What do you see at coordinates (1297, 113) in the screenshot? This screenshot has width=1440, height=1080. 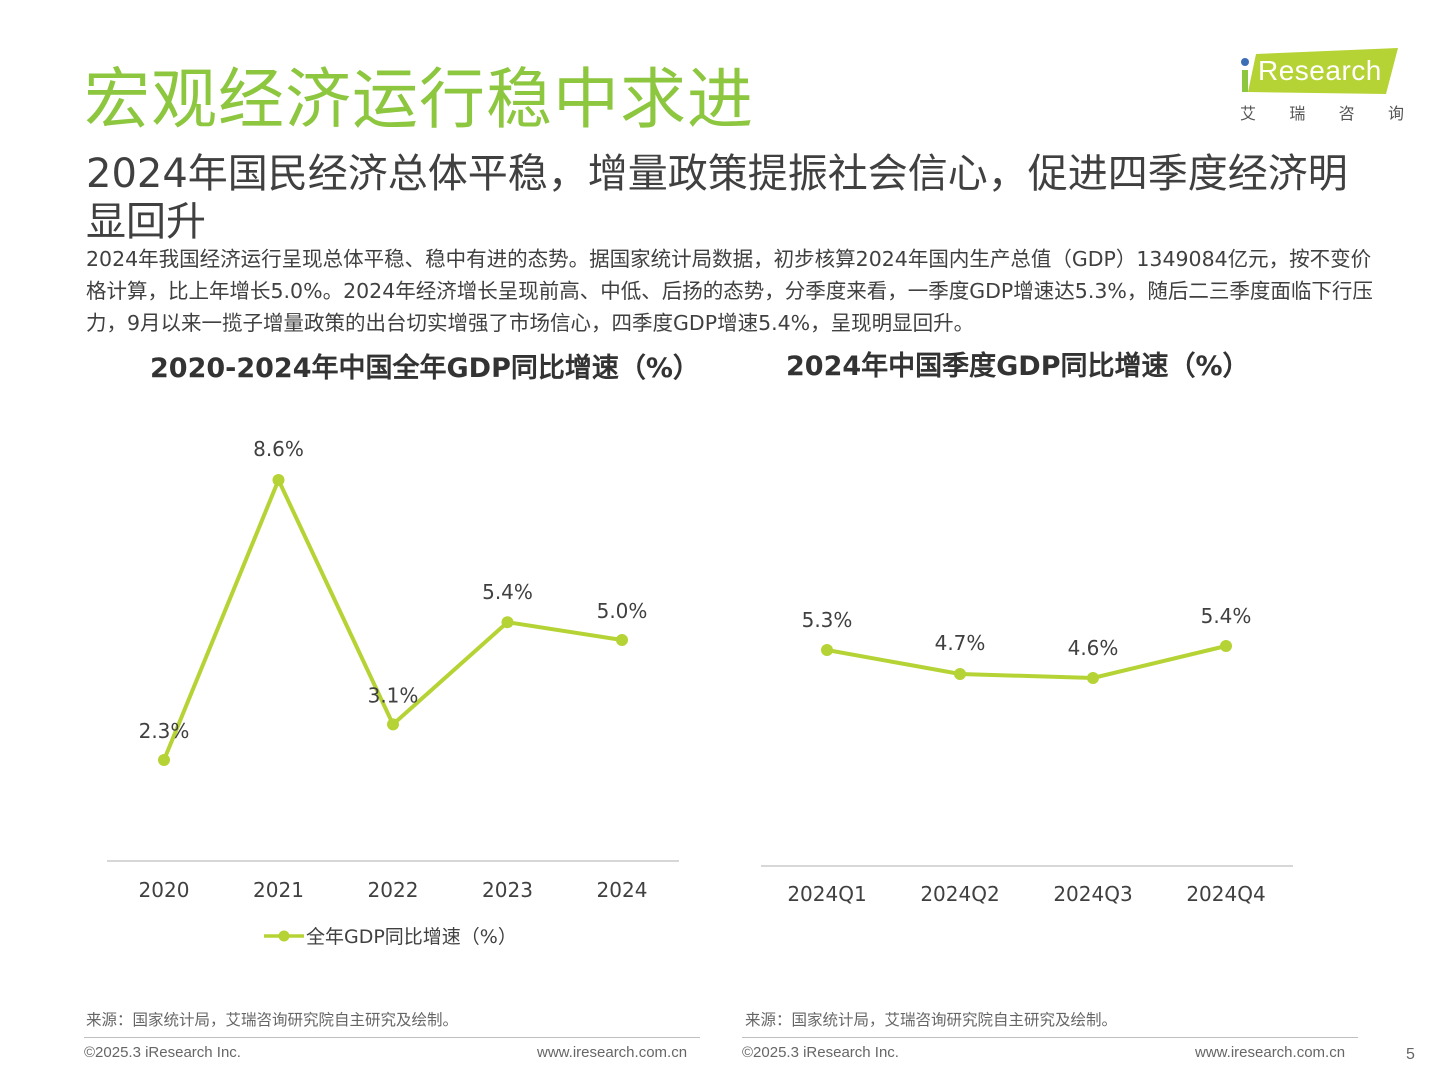 I see `logo-cn-char: 瑞` at bounding box center [1297, 113].